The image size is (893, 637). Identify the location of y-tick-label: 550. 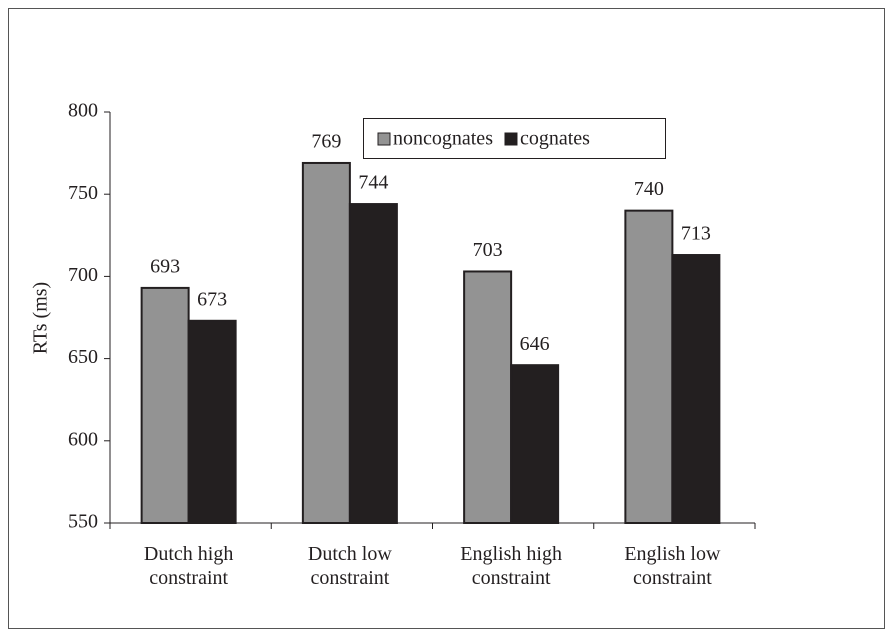
(83, 522).